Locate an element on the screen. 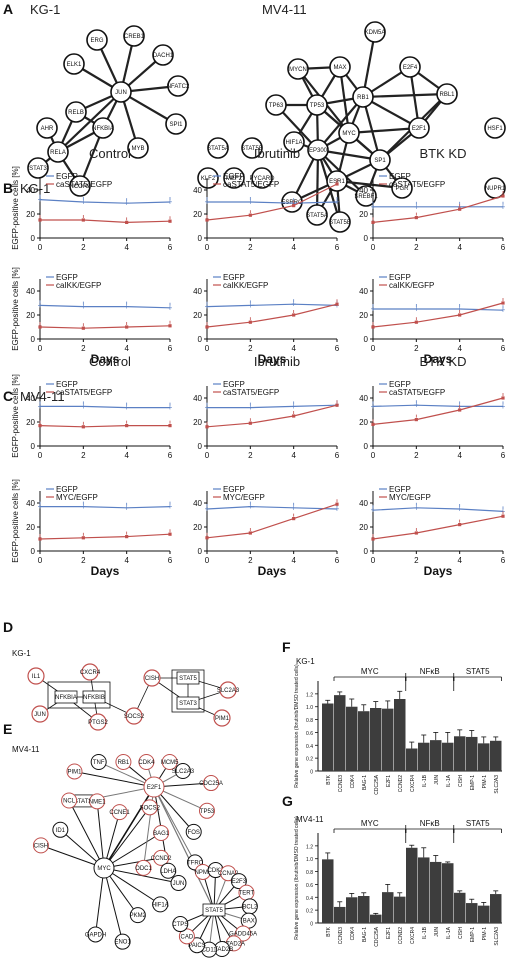 The image size is (520, 977). x-tick-label: 6 is located at coordinates (503, 560).